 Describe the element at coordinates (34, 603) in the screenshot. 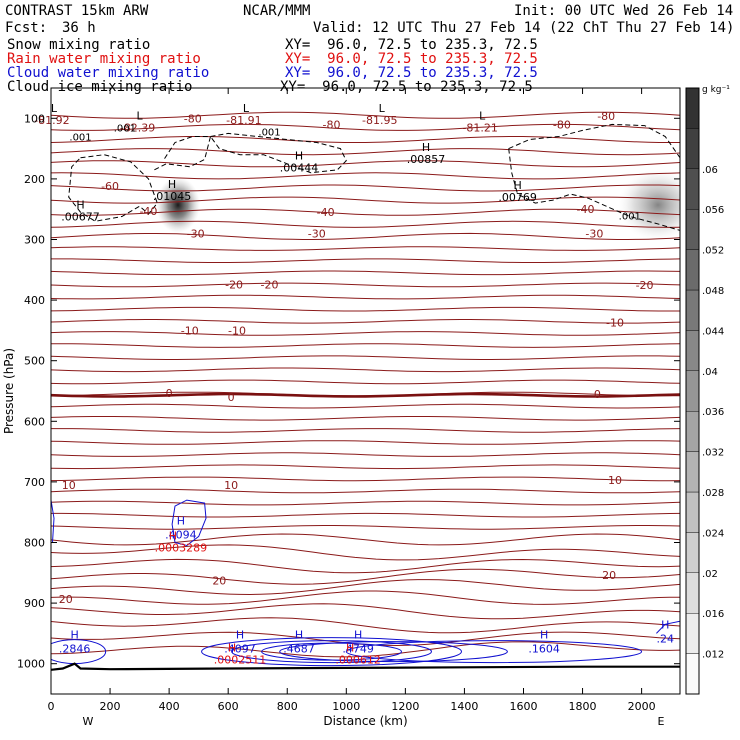

I see `y-tick-label: 900` at that location.